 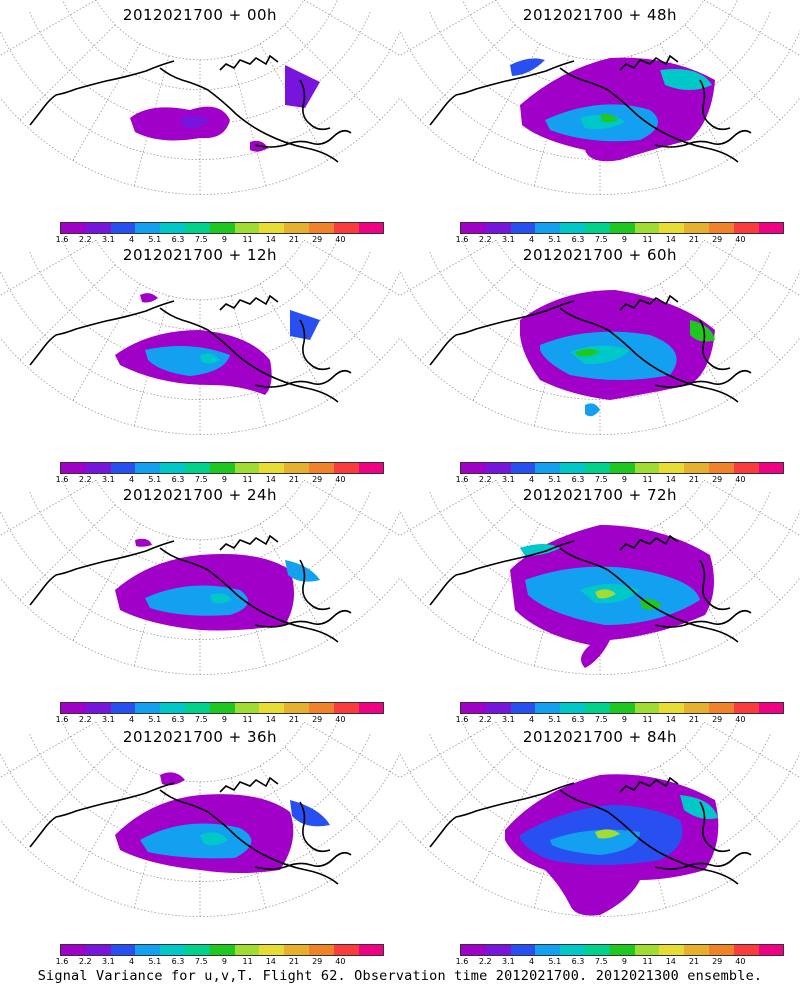 What do you see at coordinates (600, 495) in the screenshot?
I see `panel-title: 2012021700 + 72h` at bounding box center [600, 495].